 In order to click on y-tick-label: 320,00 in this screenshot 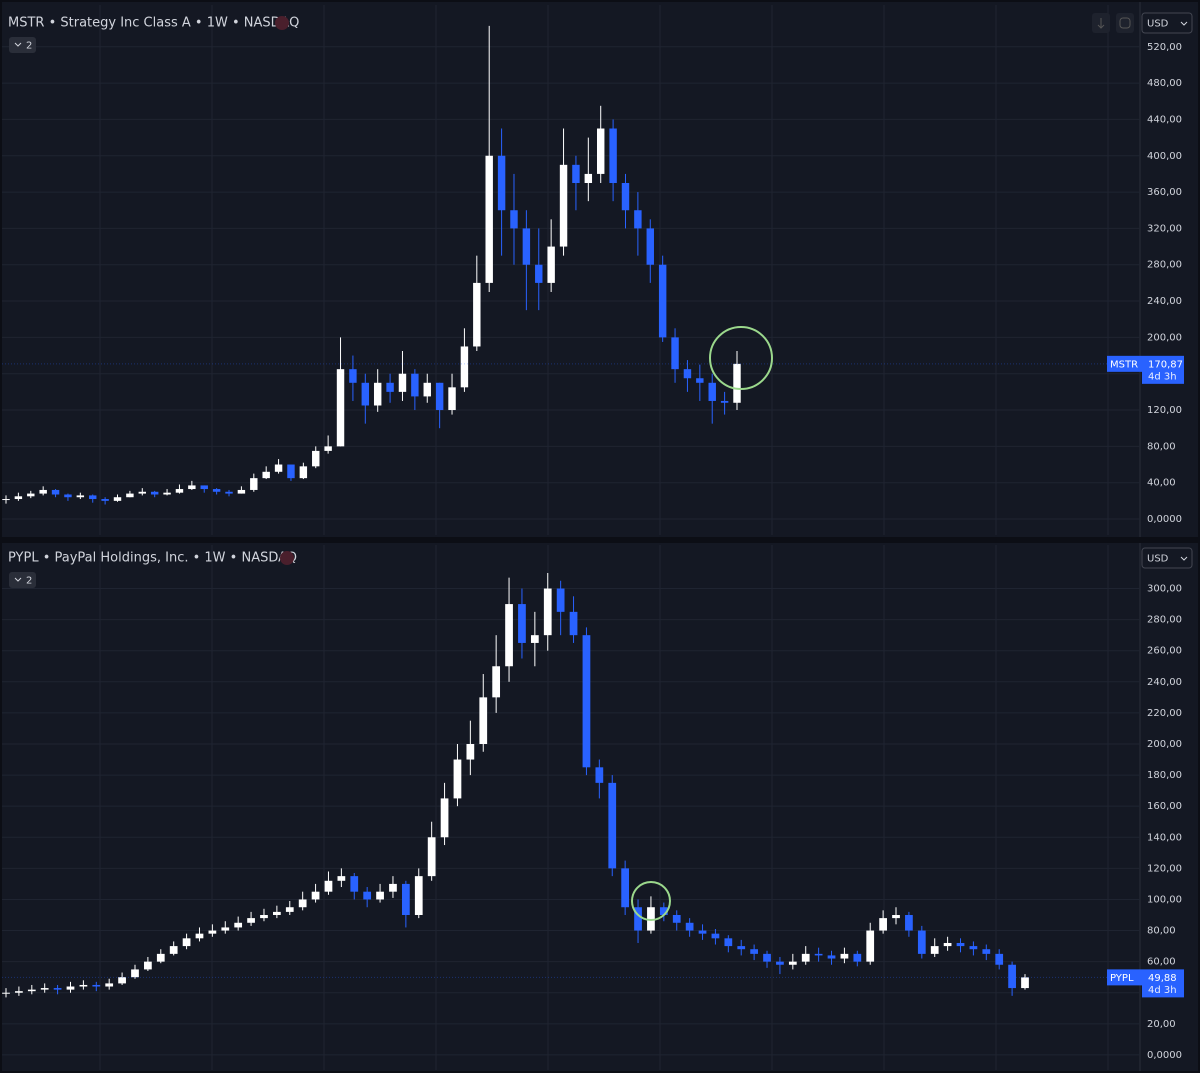, I will do `click(1164, 228)`.